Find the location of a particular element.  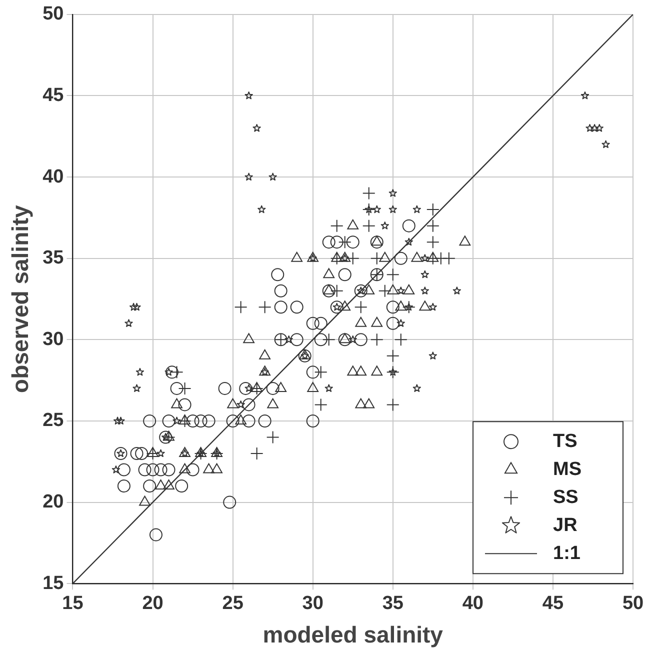

legend-label: TS is located at coordinates (565, 441).